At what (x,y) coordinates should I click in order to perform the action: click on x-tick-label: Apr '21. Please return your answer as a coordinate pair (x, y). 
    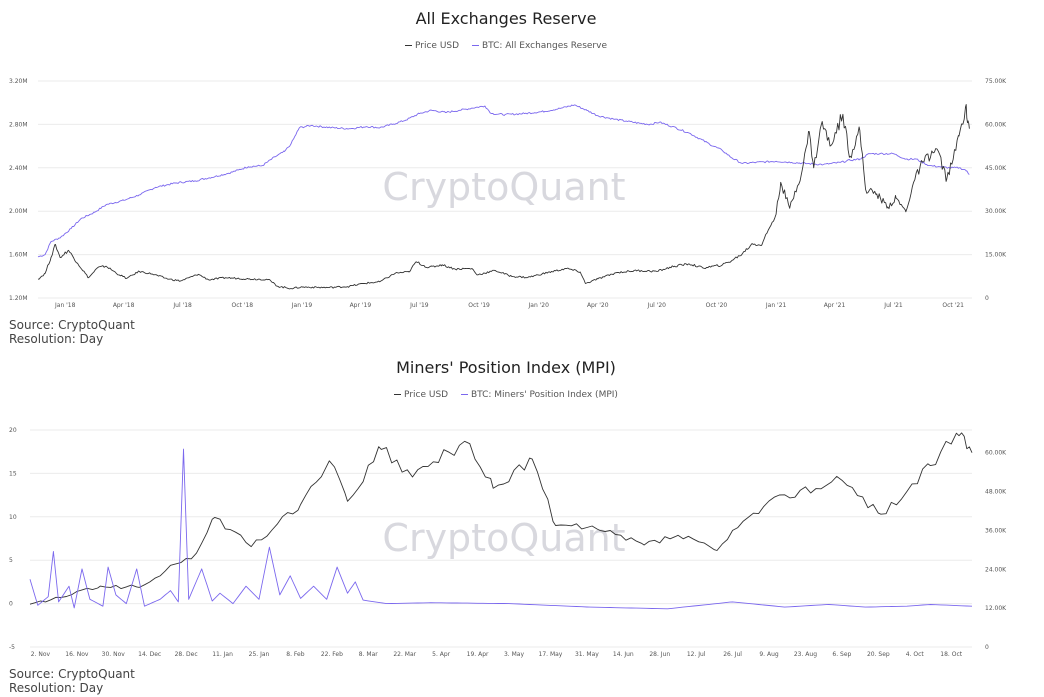
    Looking at the image, I should click on (835, 305).